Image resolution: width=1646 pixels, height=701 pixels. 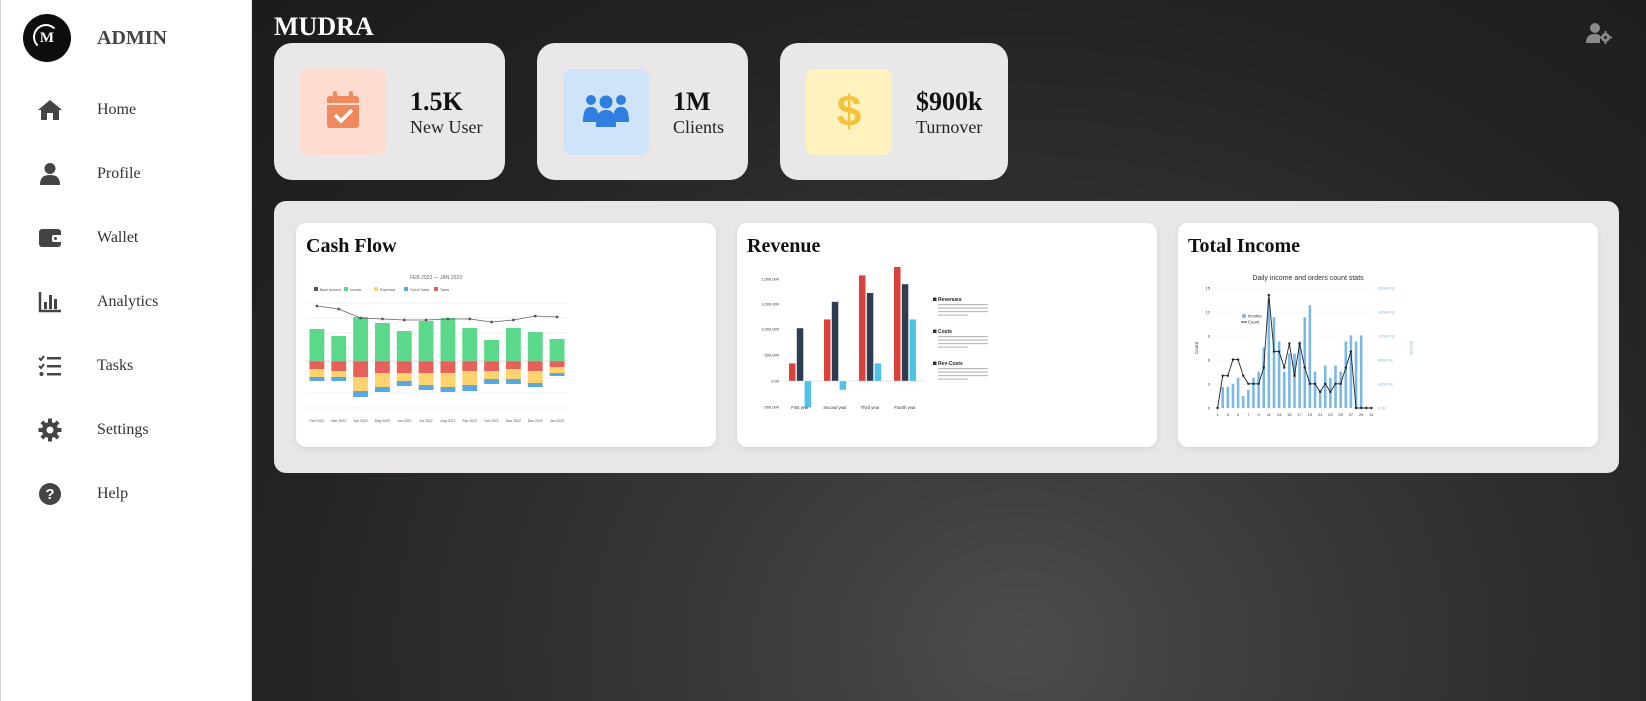 What do you see at coordinates (127, 110) in the screenshot?
I see `sidebar-item-home: Home` at bounding box center [127, 110].